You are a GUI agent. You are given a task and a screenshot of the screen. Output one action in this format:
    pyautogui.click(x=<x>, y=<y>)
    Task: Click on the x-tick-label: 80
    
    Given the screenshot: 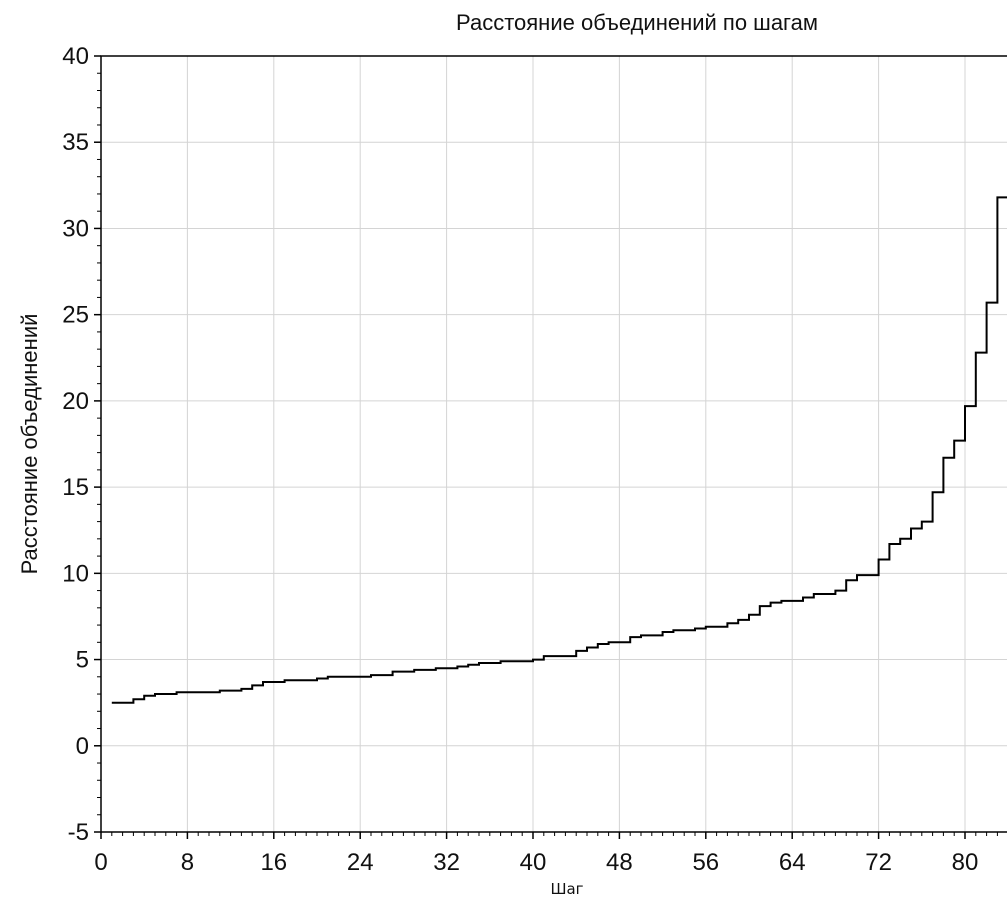 What is the action you would take?
    pyautogui.click(x=965, y=862)
    